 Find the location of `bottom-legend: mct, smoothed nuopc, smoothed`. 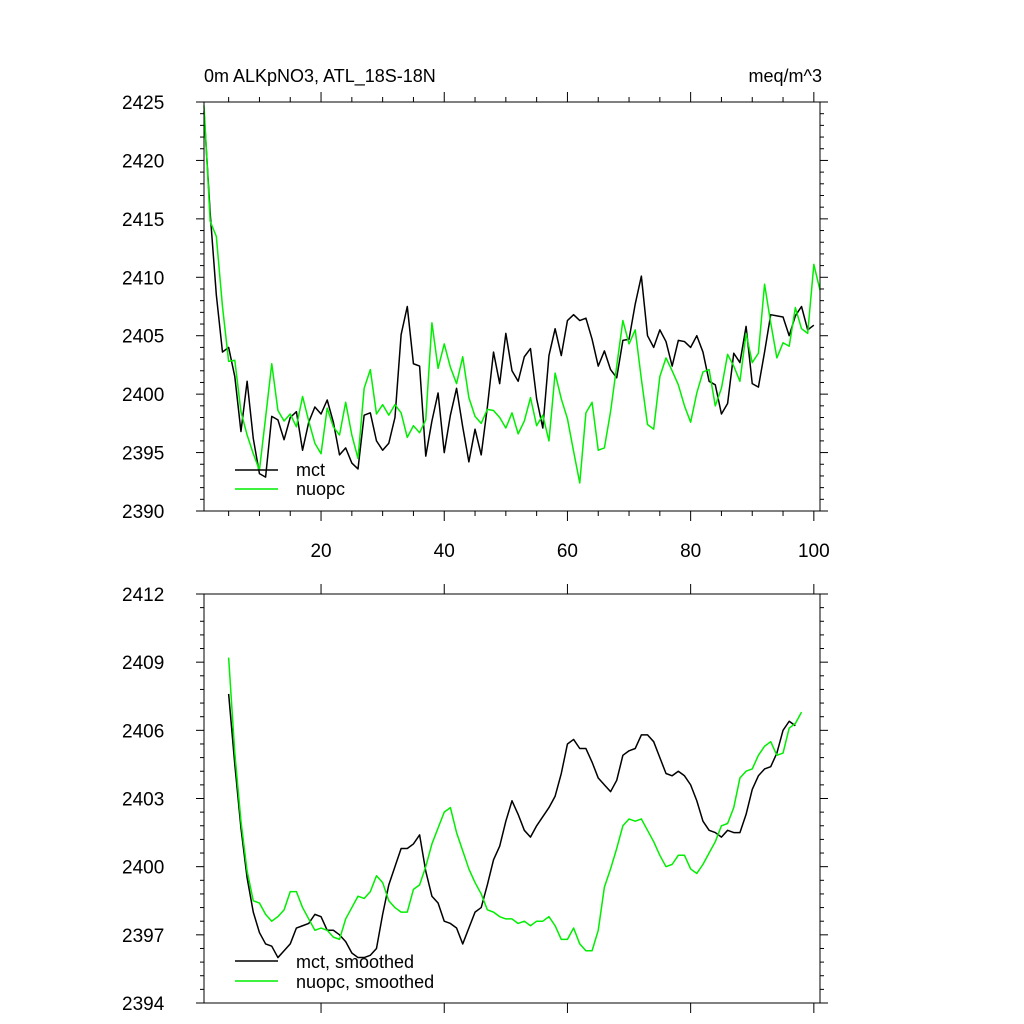

bottom-legend: mct, smoothed nuopc, smoothed is located at coordinates (334, 972).